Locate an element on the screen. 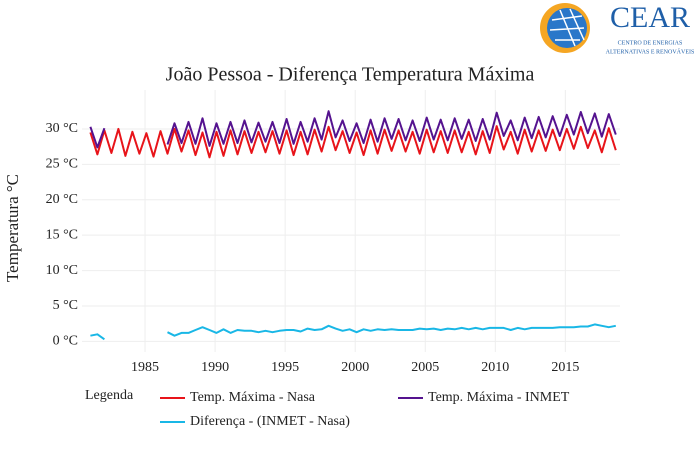 Image resolution: width=700 pixels, height=450 pixels. x-tick-label: 2015 is located at coordinates (565, 367).